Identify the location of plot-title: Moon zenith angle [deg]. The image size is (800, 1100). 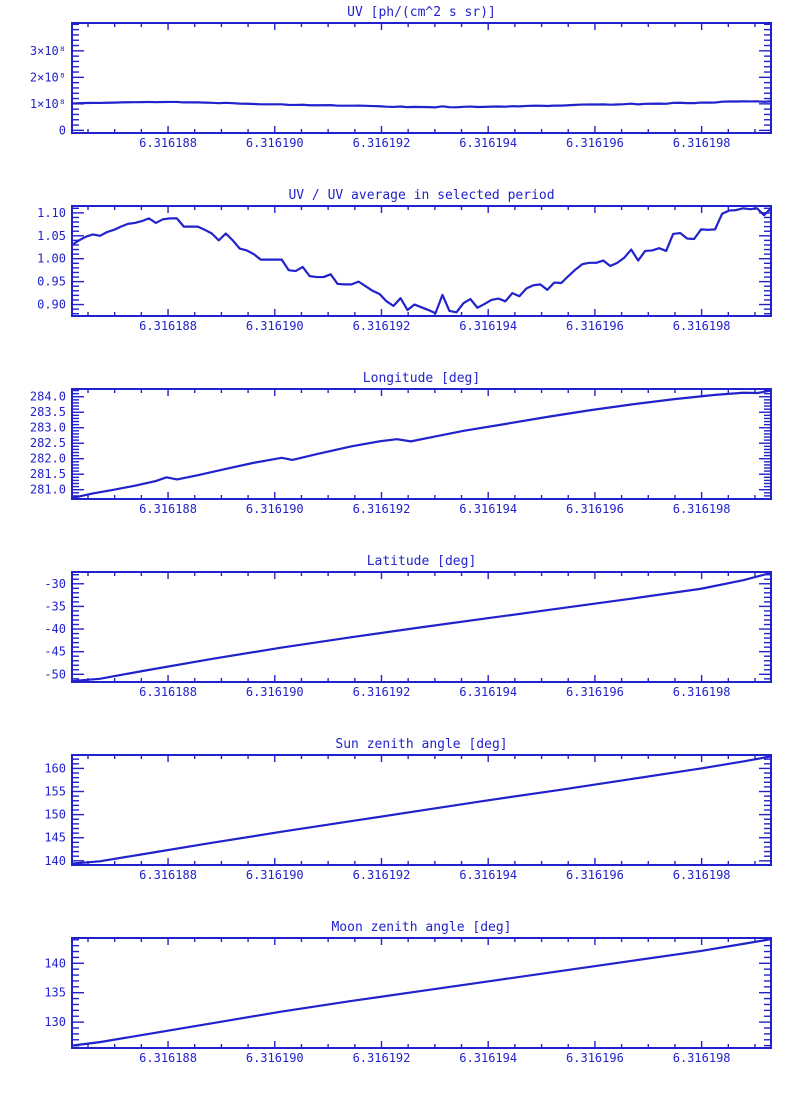
(421, 927).